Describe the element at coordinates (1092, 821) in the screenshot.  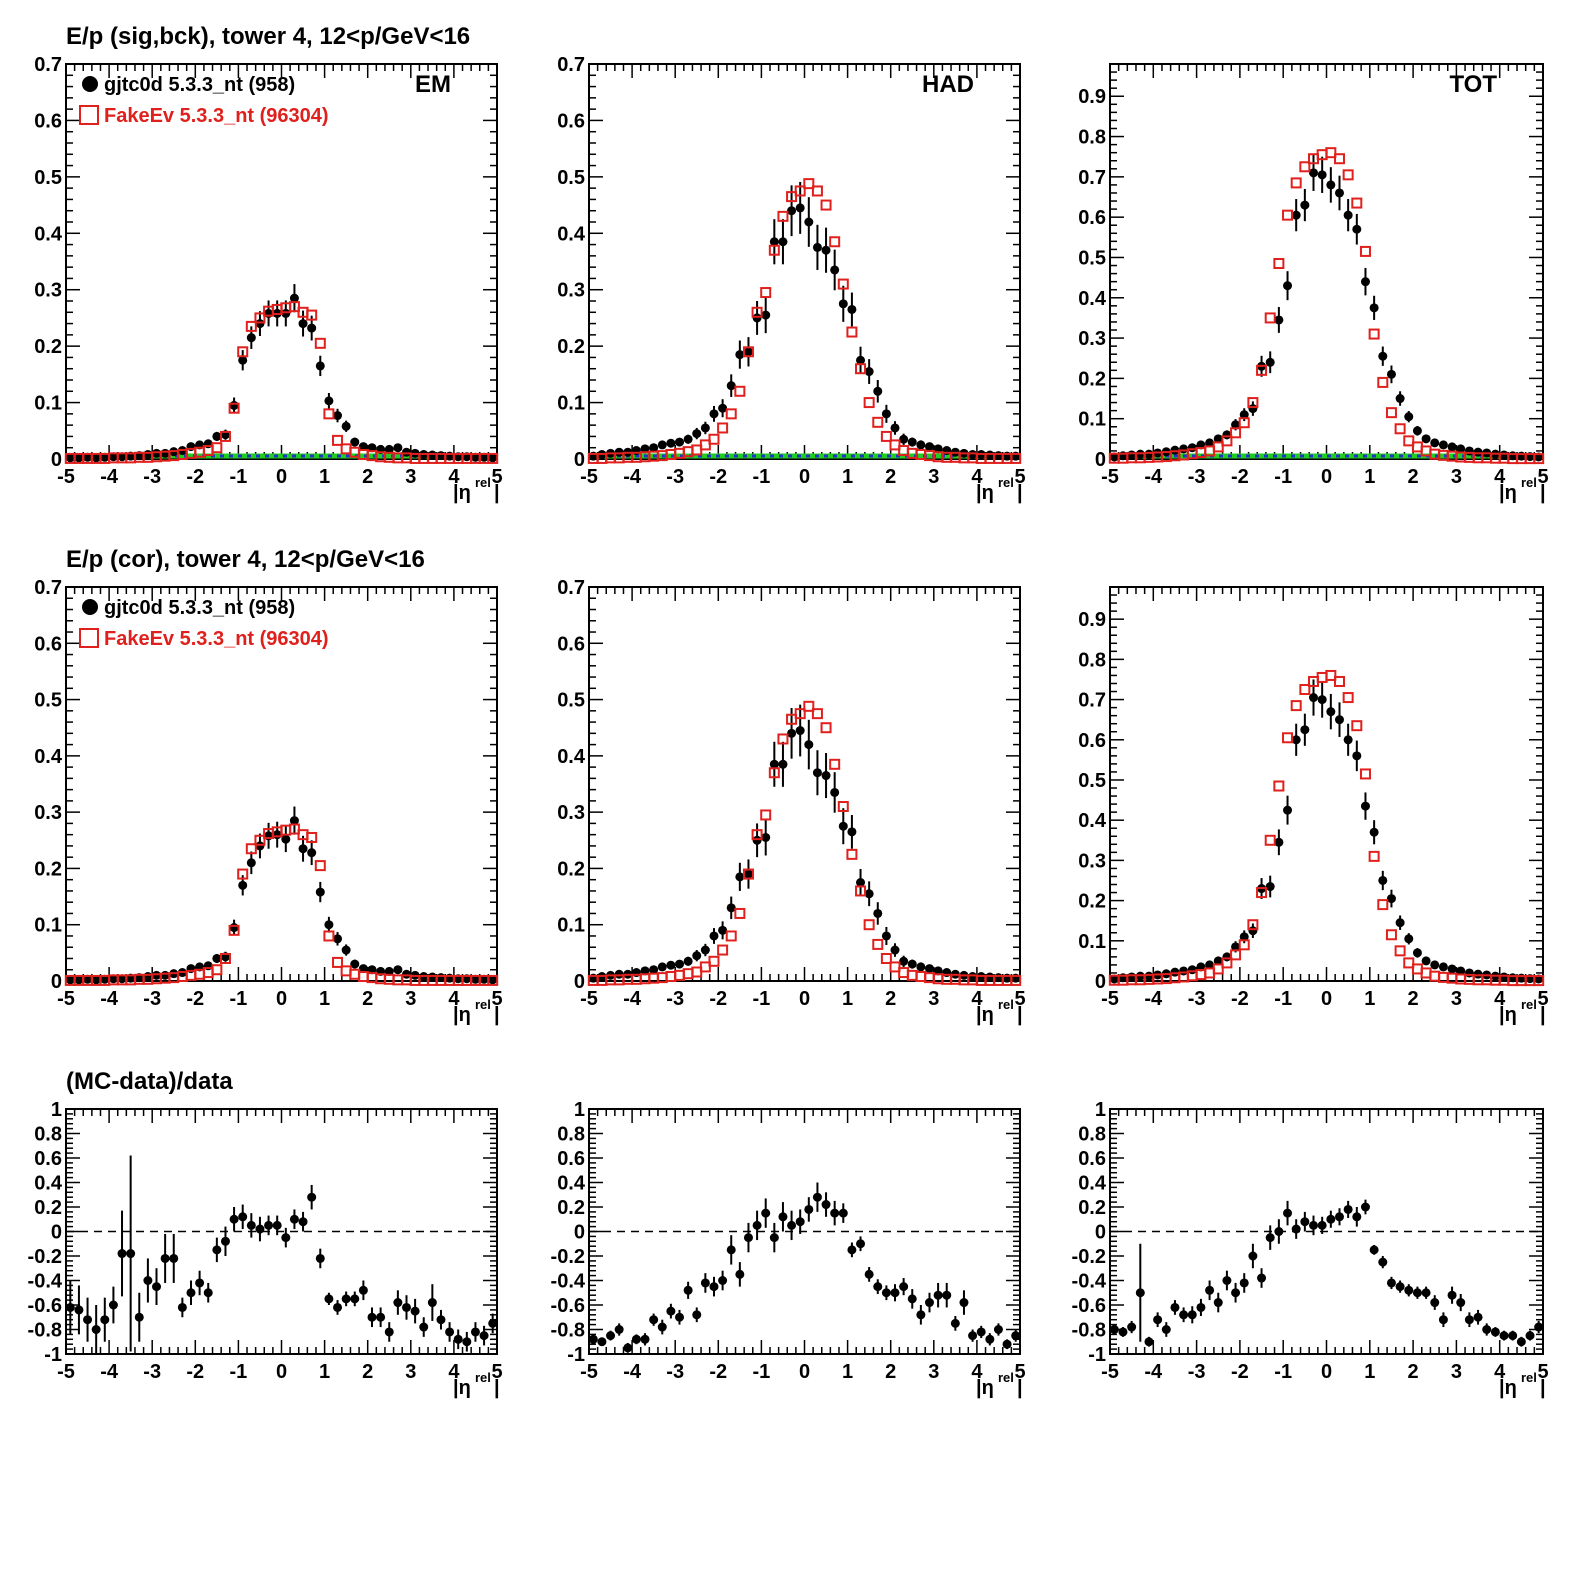
I see `y-tick-label: 0.4` at that location.